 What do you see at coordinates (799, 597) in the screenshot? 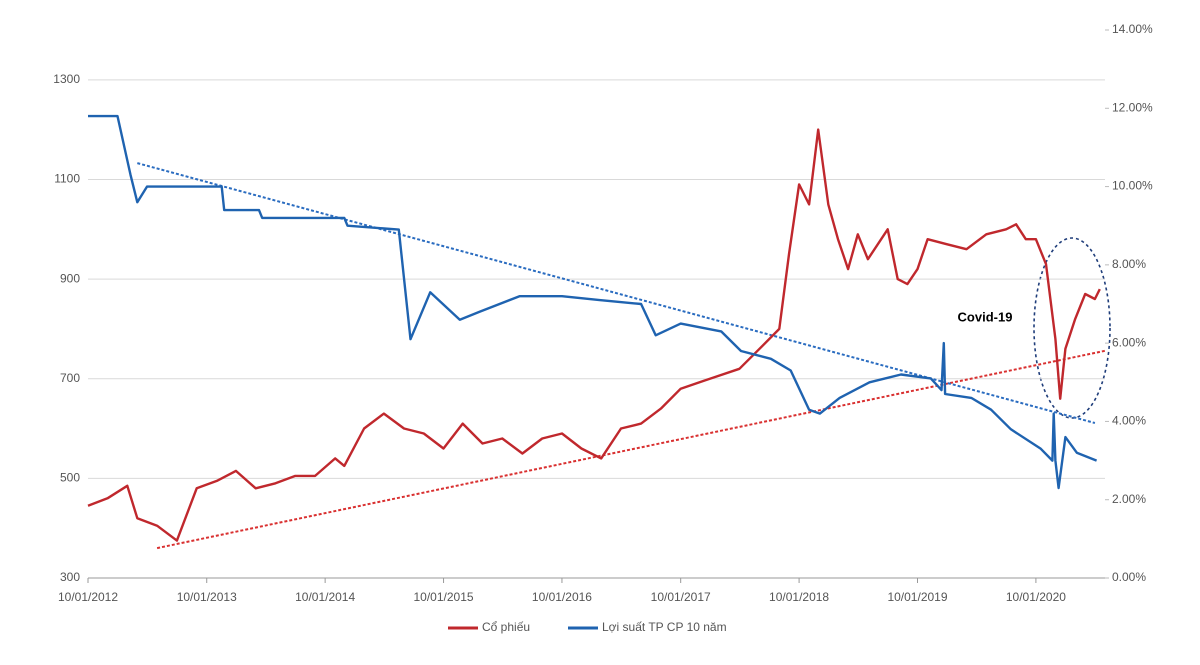
I see `x-tick-label: 10/01/2018` at bounding box center [799, 597].